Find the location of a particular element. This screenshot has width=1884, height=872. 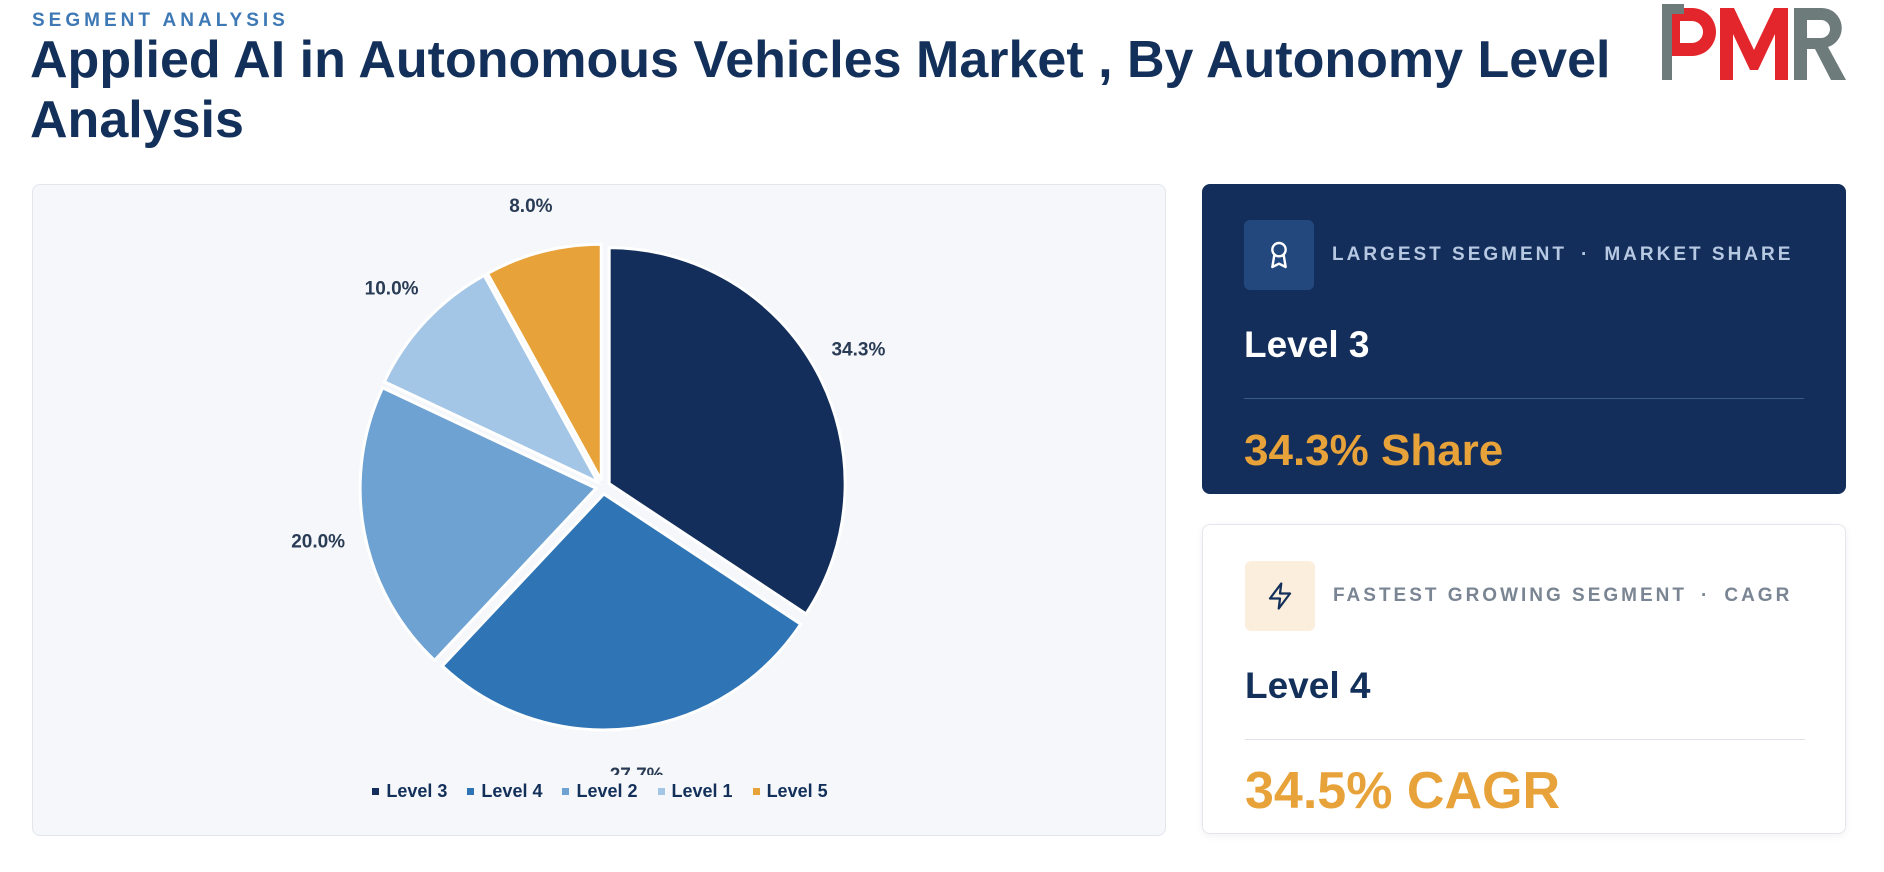

legend-item: Level 1 is located at coordinates (695, 791).